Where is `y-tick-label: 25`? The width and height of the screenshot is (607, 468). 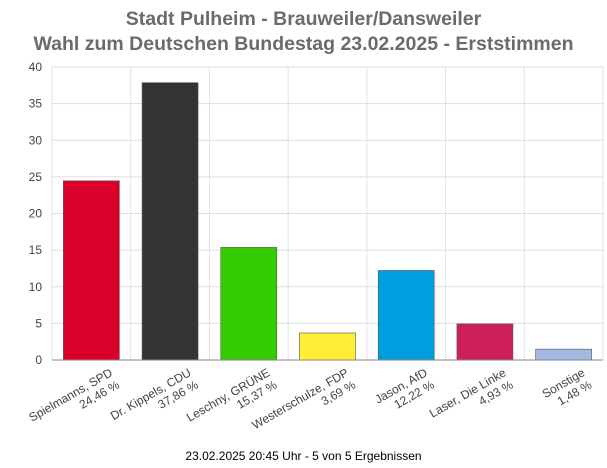 y-tick-label: 25 is located at coordinates (36, 177).